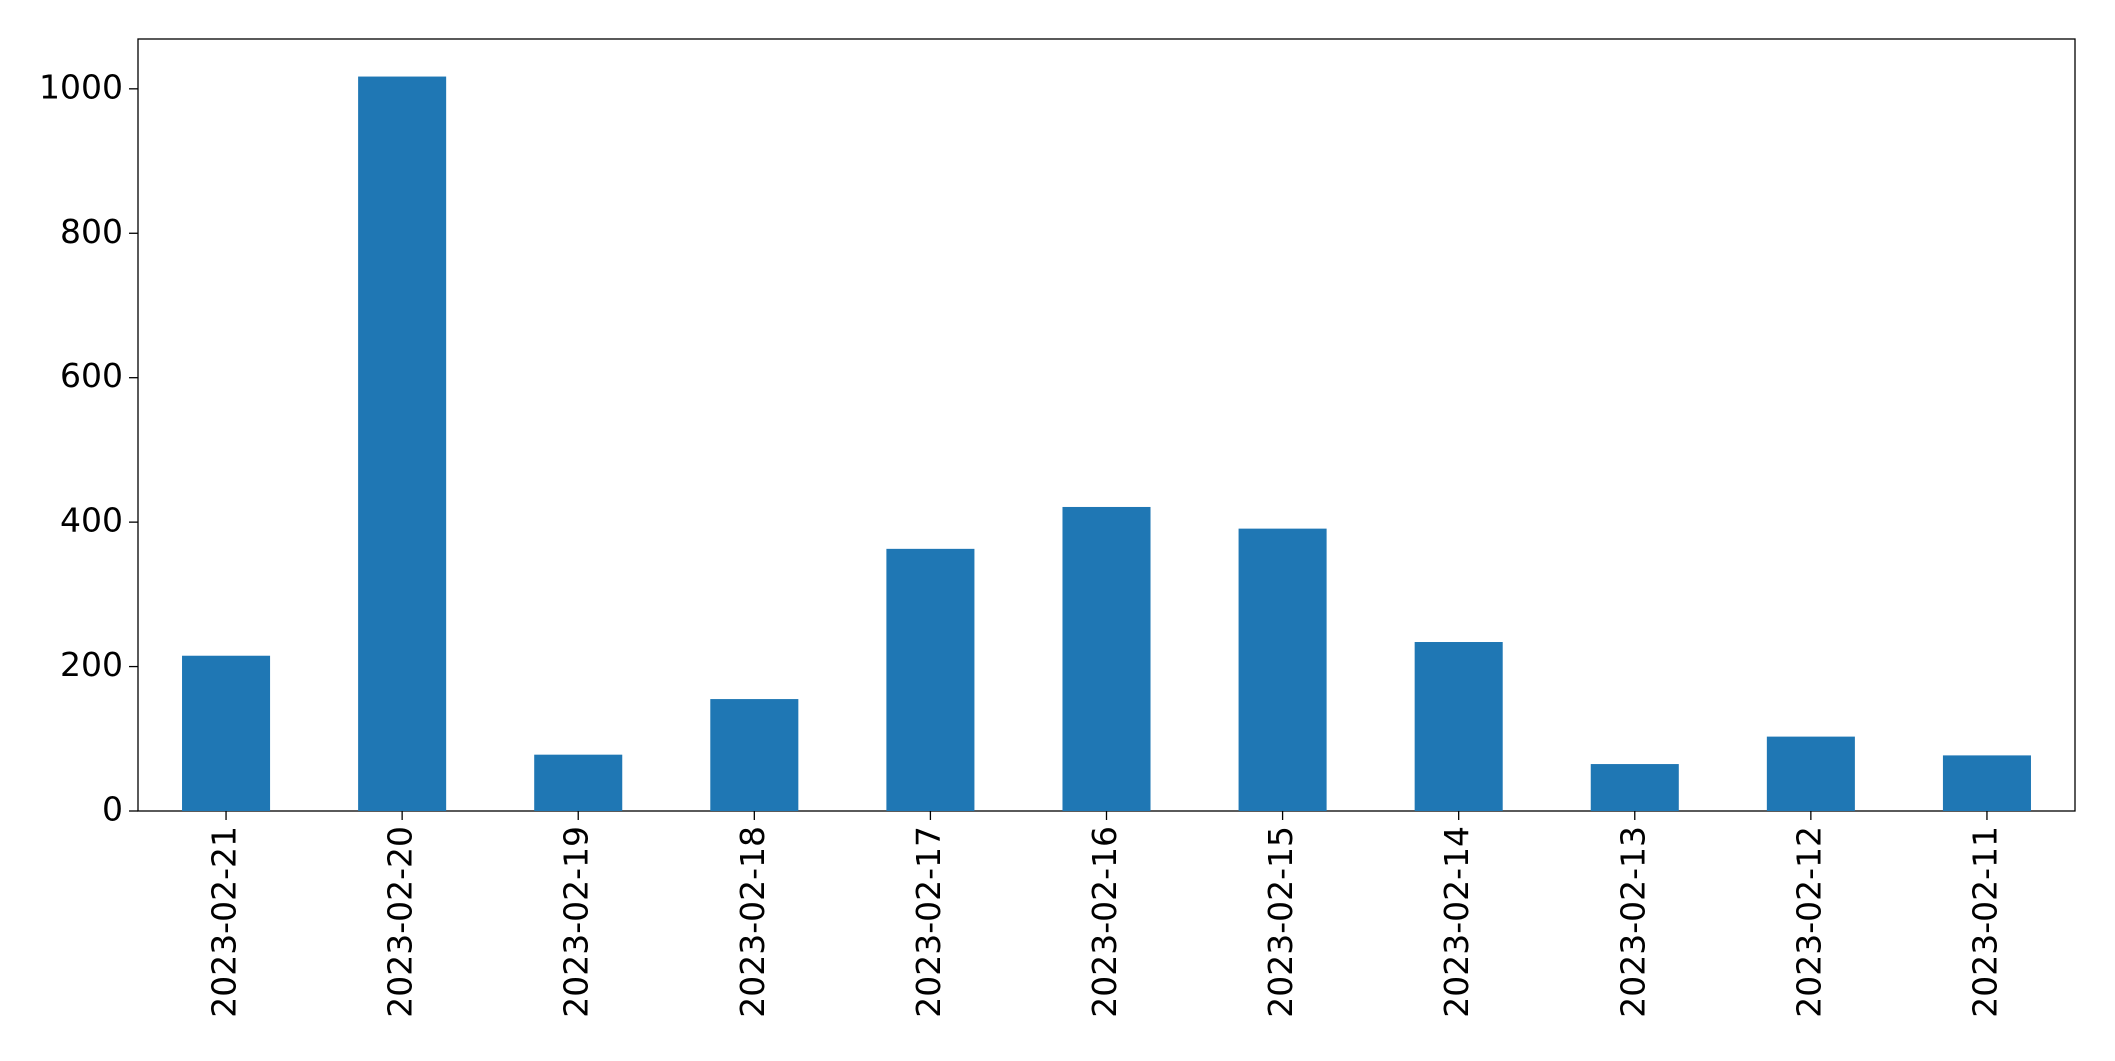 The width and height of the screenshot is (2115, 1061). What do you see at coordinates (224, 922) in the screenshot?
I see `x-tick-label: 2023-02-21` at bounding box center [224, 922].